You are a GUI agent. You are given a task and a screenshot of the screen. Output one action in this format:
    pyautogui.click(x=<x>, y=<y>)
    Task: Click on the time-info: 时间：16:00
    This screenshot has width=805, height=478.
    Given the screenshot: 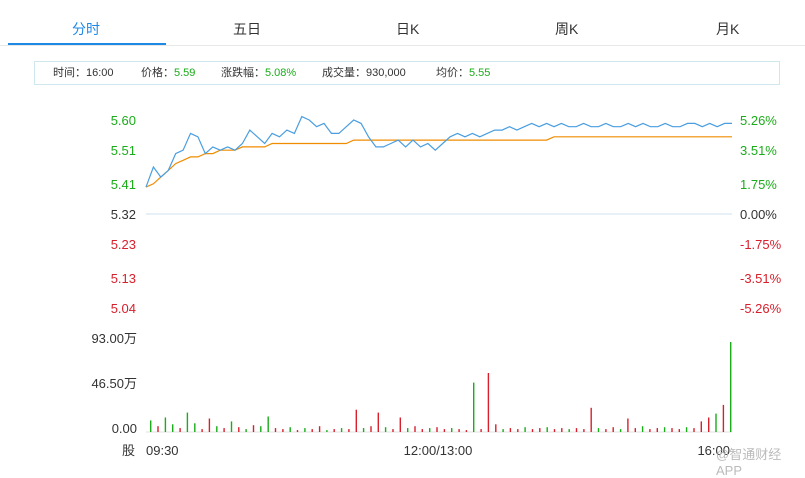 What is the action you would take?
    pyautogui.click(x=83, y=73)
    